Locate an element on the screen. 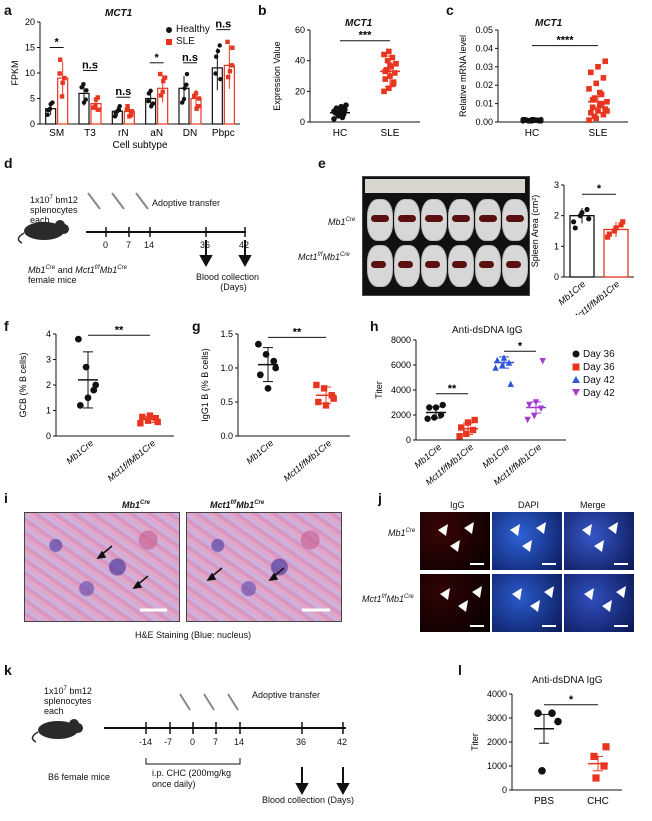 This screenshot has width=652, height=821. y-tick-label: 0.03 is located at coordinates (484, 67).